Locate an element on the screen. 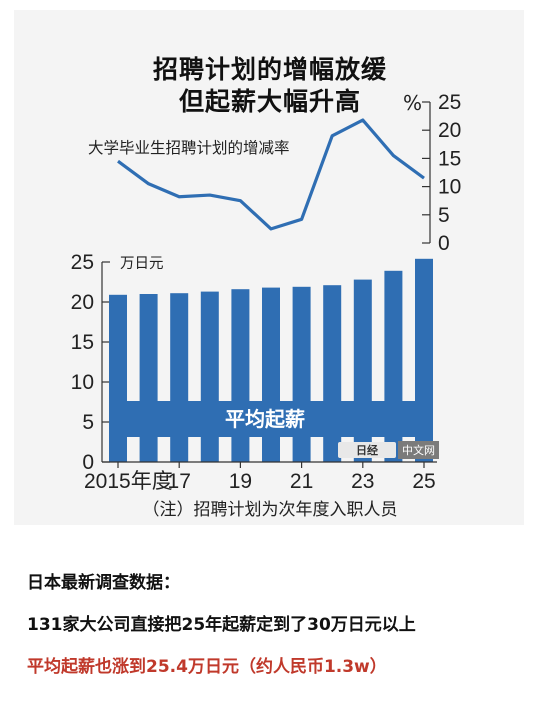 The height and width of the screenshot is (720, 540). chart-title-line-1: 招聘计划的增幅放缓 is located at coordinates (269, 69).